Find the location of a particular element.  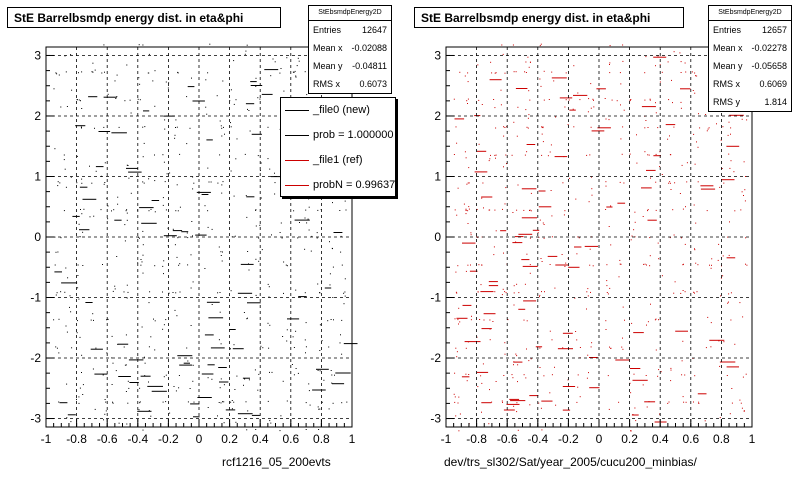

legend-line-icon is located at coordinates (297, 160).